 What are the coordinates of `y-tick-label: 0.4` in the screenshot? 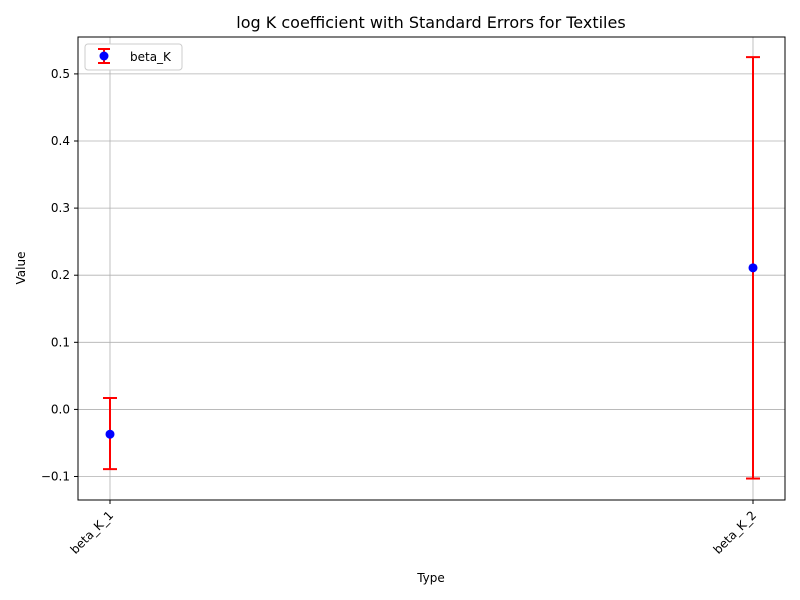 It's located at (60, 141).